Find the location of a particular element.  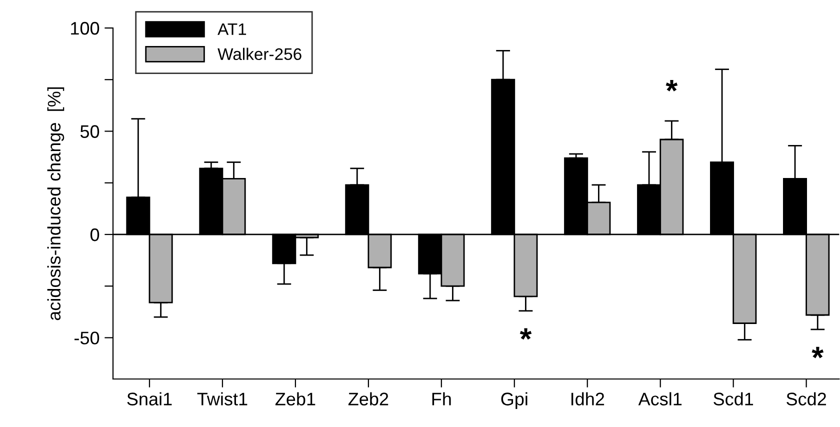

x-tick-label: Twist1 is located at coordinates (222, 399).